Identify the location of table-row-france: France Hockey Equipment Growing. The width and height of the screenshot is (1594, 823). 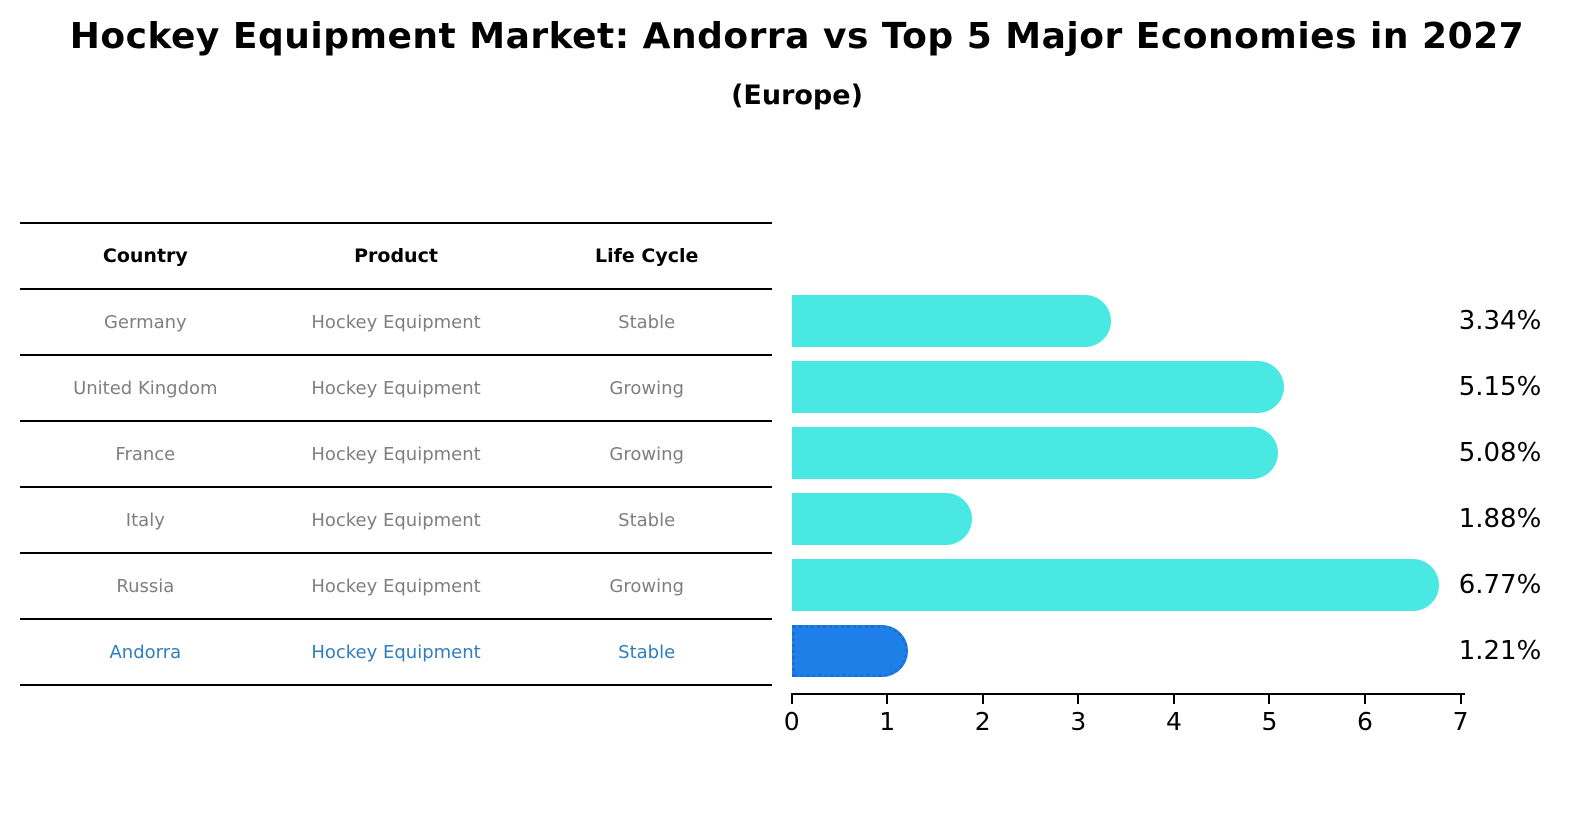
(396, 455).